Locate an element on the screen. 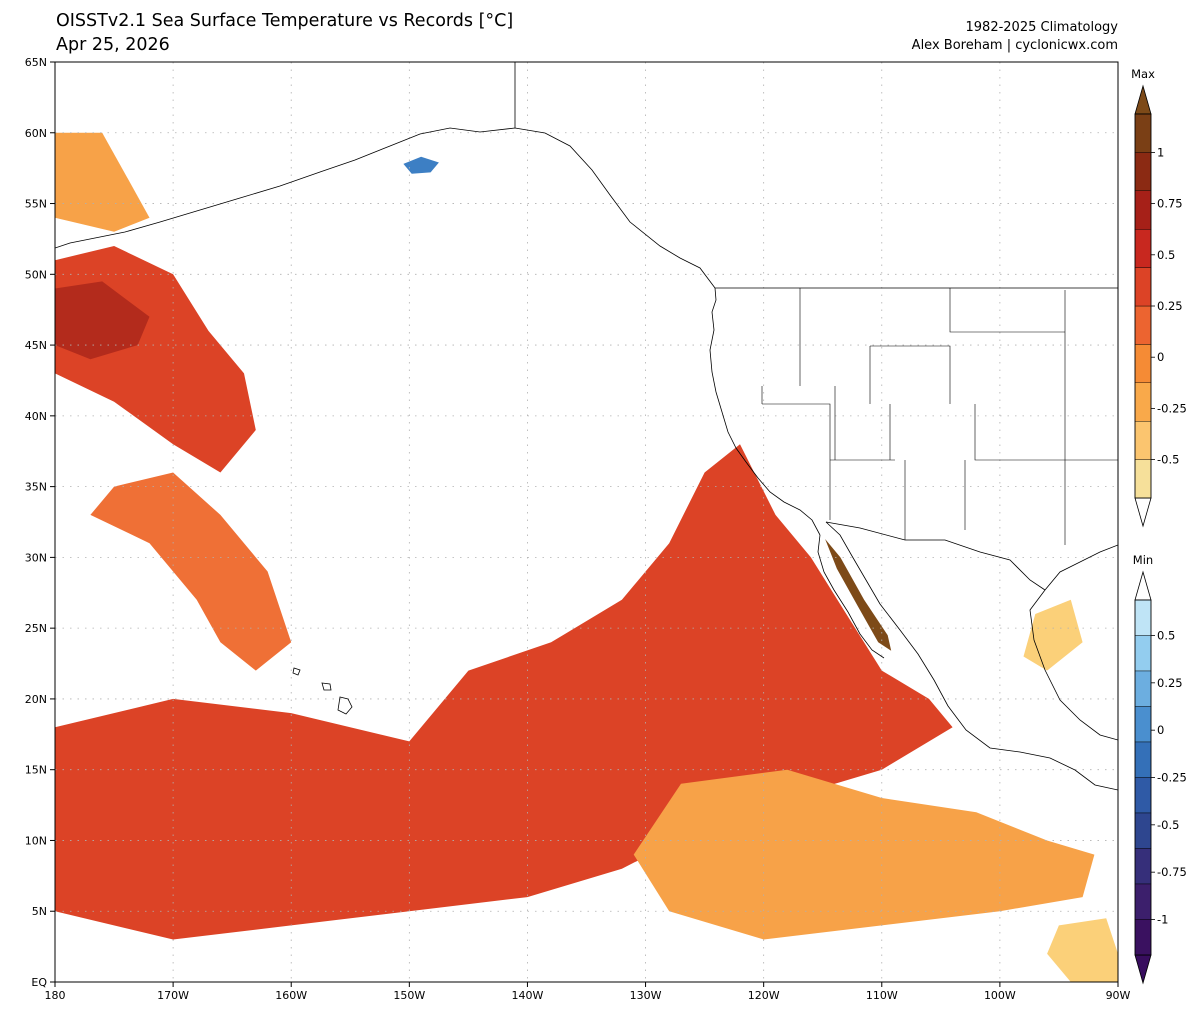 The height and width of the screenshot is (1017, 1200). longitude-ticks: 180 170W 160W 150W 140W 130W 120W 110W 100W 90W is located at coordinates (588, 992).